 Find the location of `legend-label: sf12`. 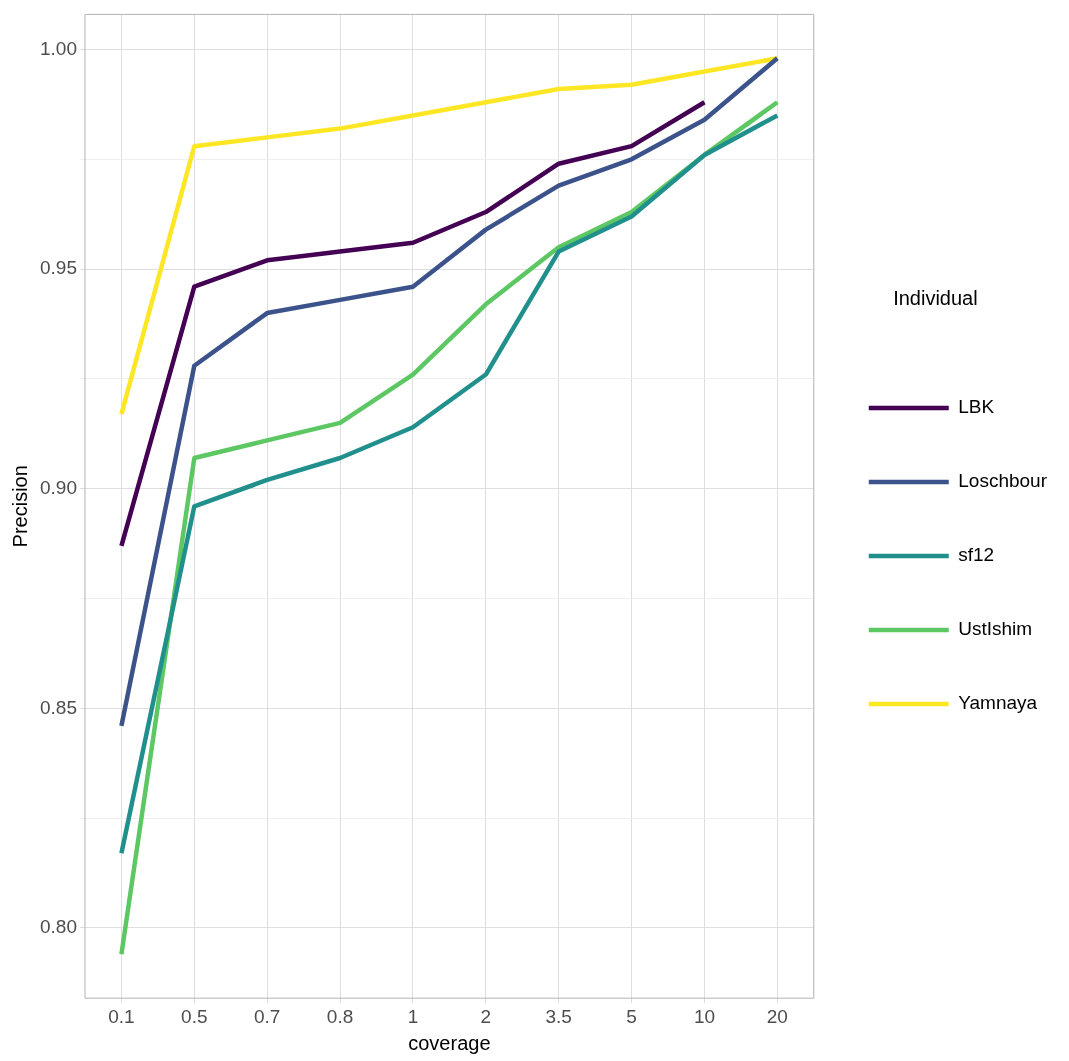

legend-label: sf12 is located at coordinates (976, 555).